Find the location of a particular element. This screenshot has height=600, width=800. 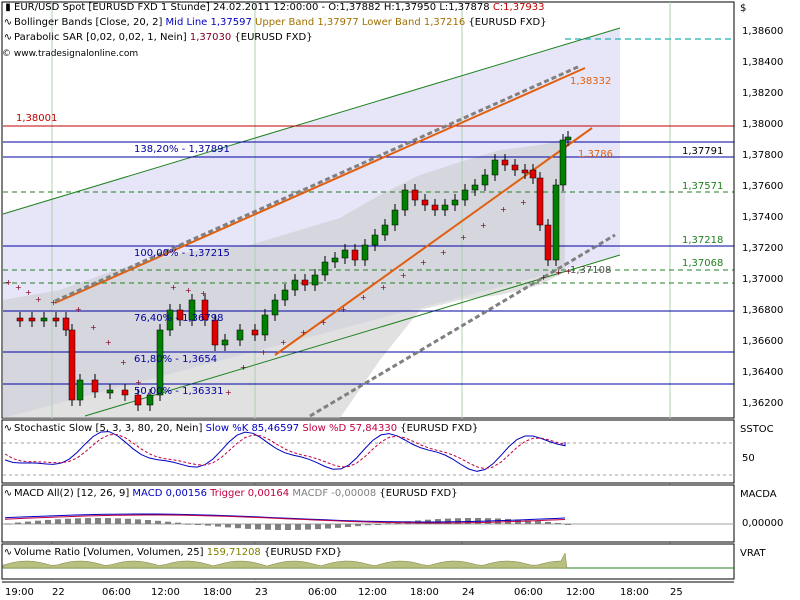

price-tick: 1,37800 is located at coordinates (763, 155).